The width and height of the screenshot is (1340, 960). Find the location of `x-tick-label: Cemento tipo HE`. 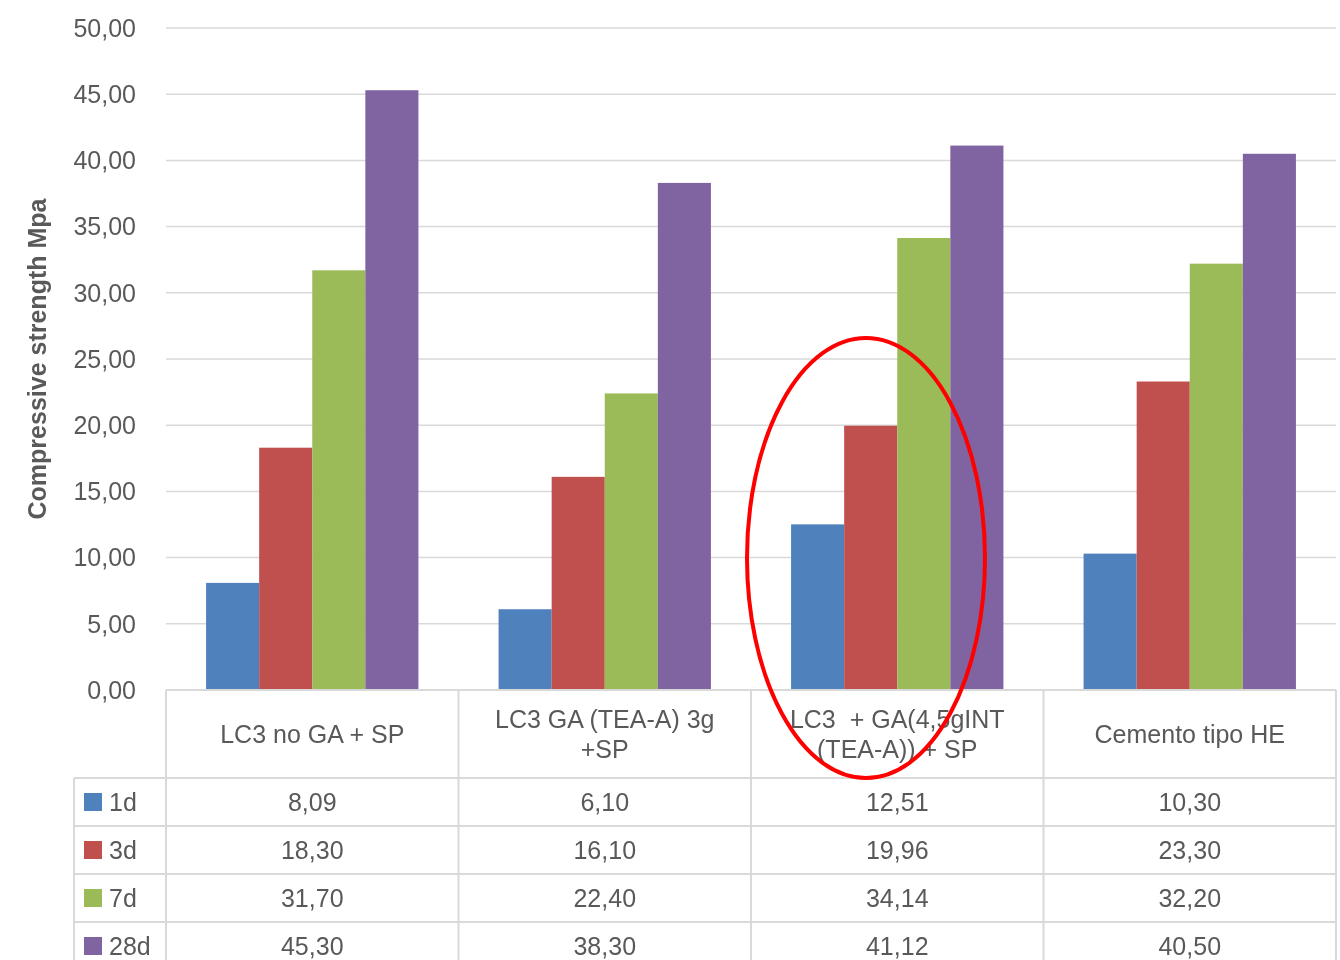

x-tick-label: Cemento tipo HE is located at coordinates (1189, 733).